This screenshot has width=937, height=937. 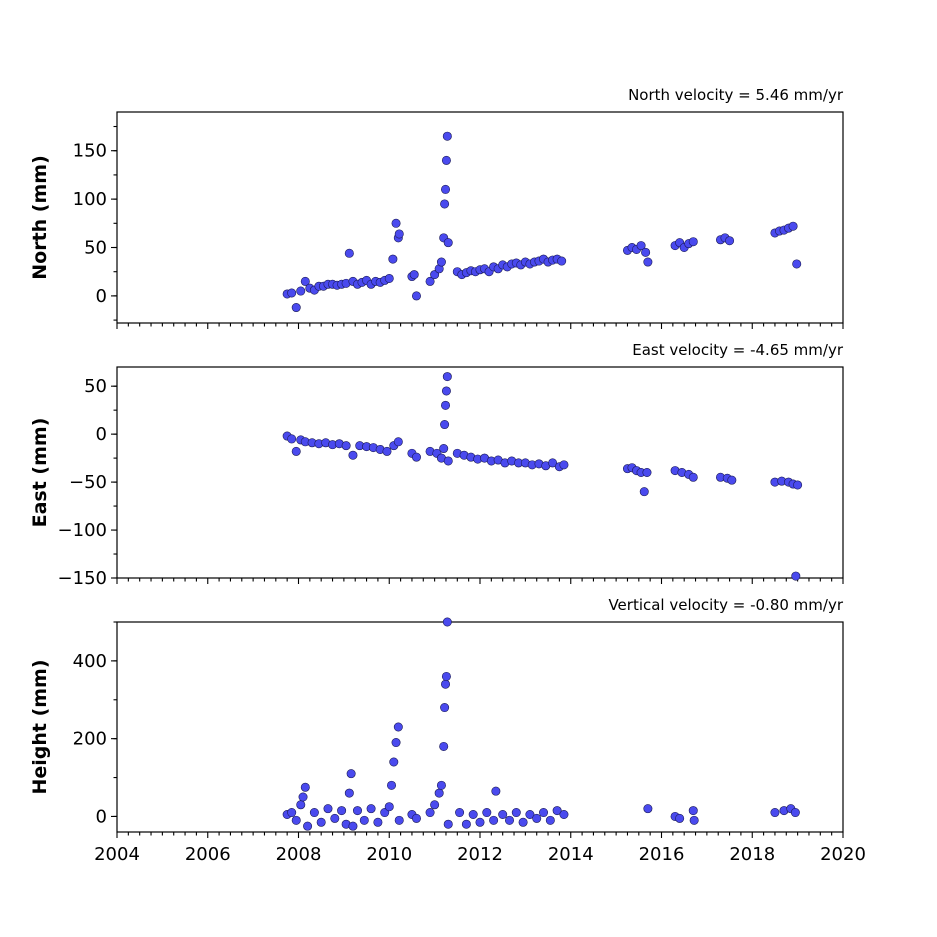 I want to click on east-y-tick-label: −50, so click(x=88, y=482).